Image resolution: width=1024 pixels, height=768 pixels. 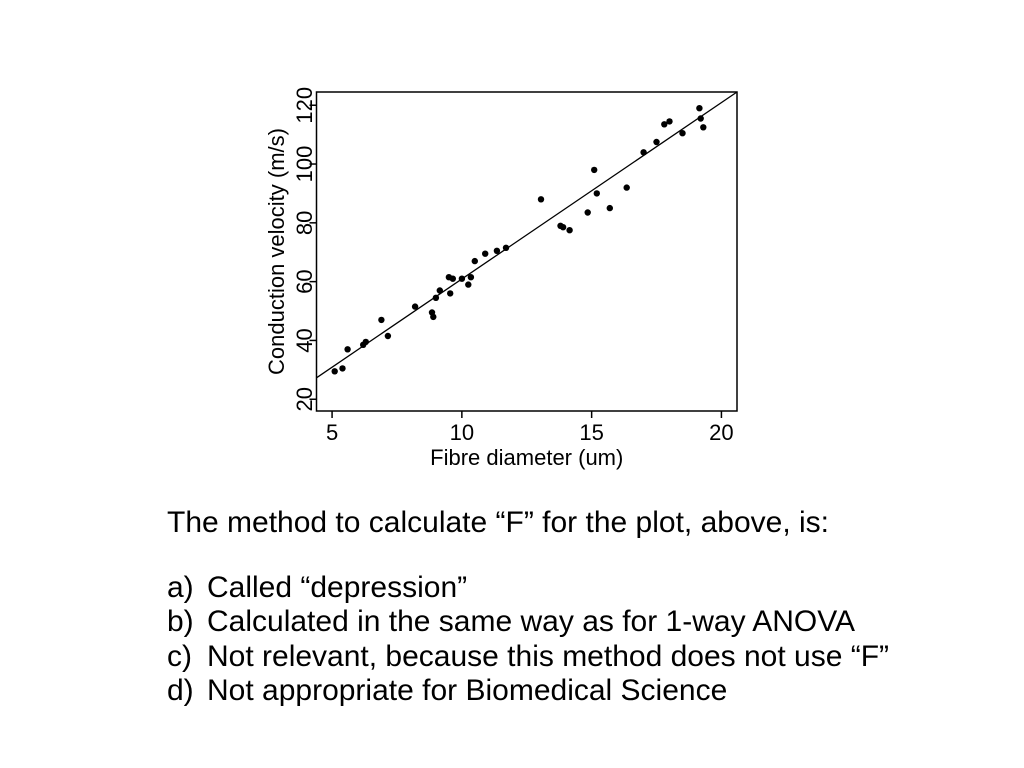 I want to click on x-tick-label: 20, so click(x=721, y=432).